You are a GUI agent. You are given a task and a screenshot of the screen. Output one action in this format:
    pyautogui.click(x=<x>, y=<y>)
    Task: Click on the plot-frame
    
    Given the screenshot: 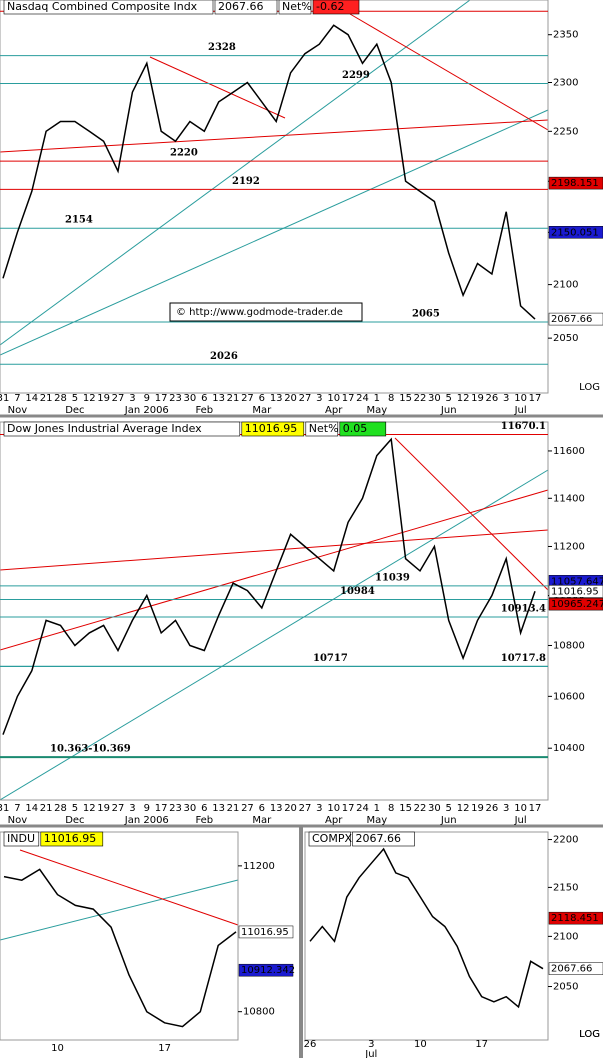 What is the action you would take?
    pyautogui.click(x=119, y=936)
    